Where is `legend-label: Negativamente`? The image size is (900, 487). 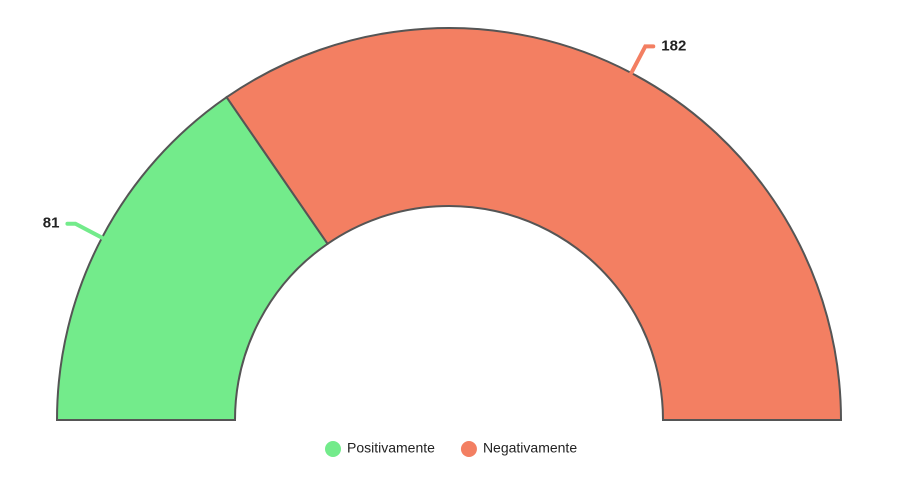
legend-label: Negativamente is located at coordinates (530, 448).